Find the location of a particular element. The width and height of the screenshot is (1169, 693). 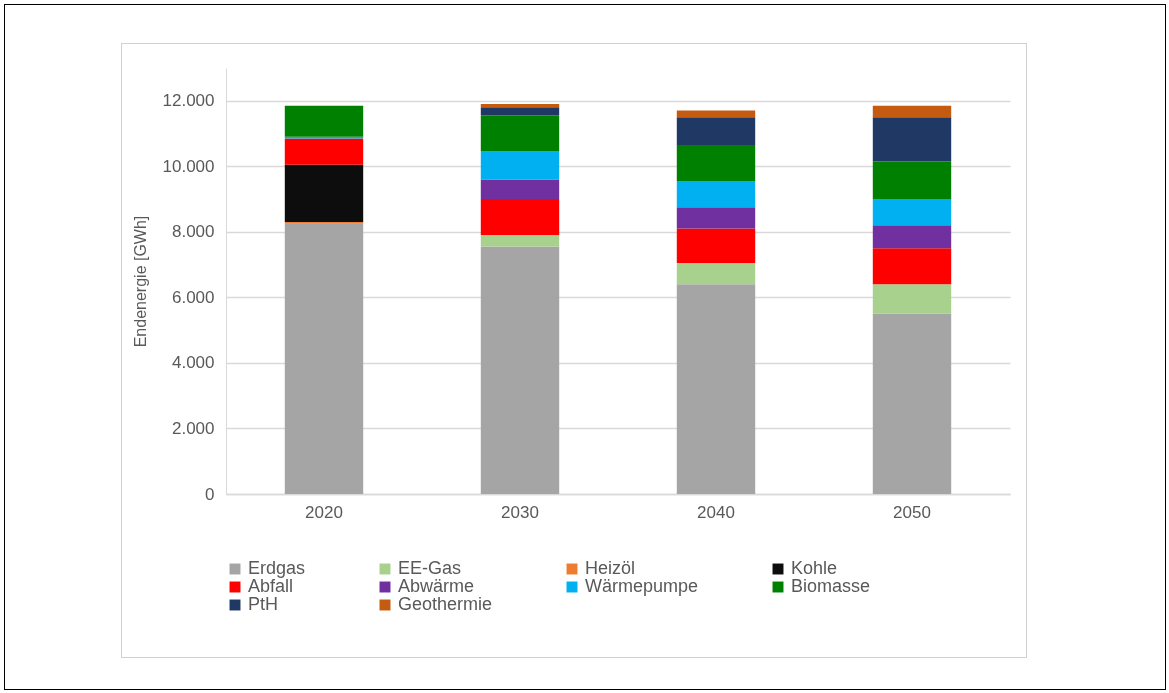

y-tick-label: 6.000 is located at coordinates (193, 297).